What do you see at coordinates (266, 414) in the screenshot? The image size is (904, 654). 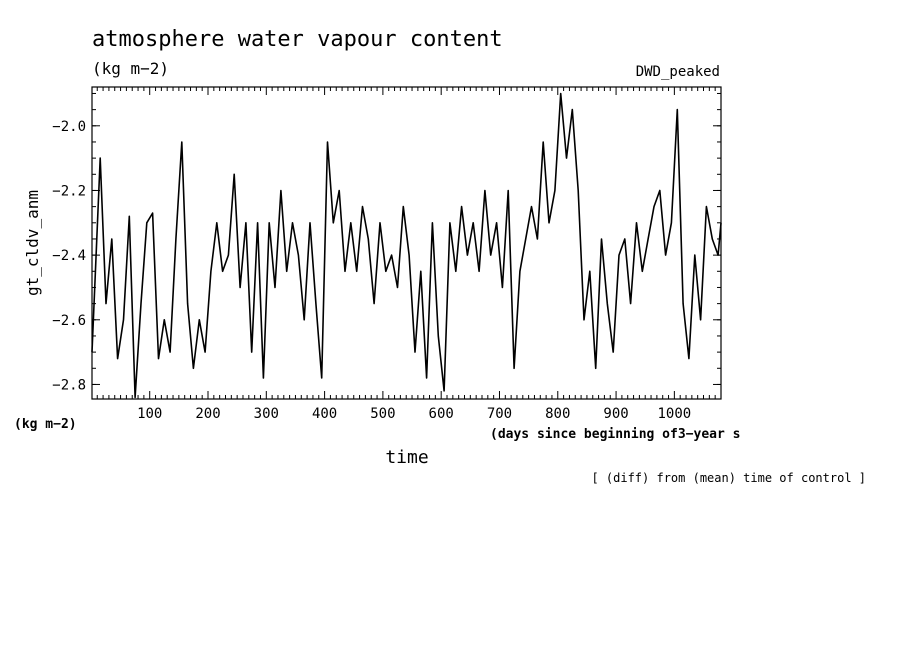 I see `x-tick-label: 300` at bounding box center [266, 414].